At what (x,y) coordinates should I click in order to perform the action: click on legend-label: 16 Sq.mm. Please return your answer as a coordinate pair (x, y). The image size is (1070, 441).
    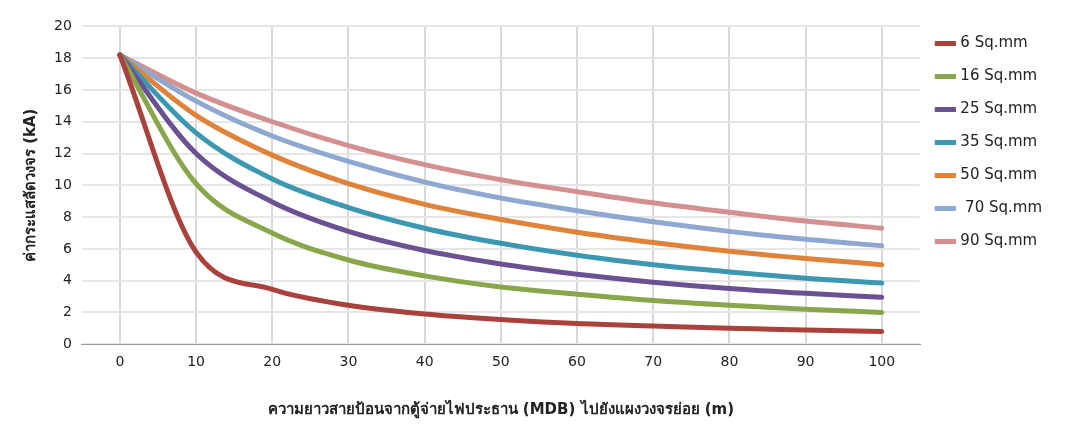
    Looking at the image, I should click on (999, 75).